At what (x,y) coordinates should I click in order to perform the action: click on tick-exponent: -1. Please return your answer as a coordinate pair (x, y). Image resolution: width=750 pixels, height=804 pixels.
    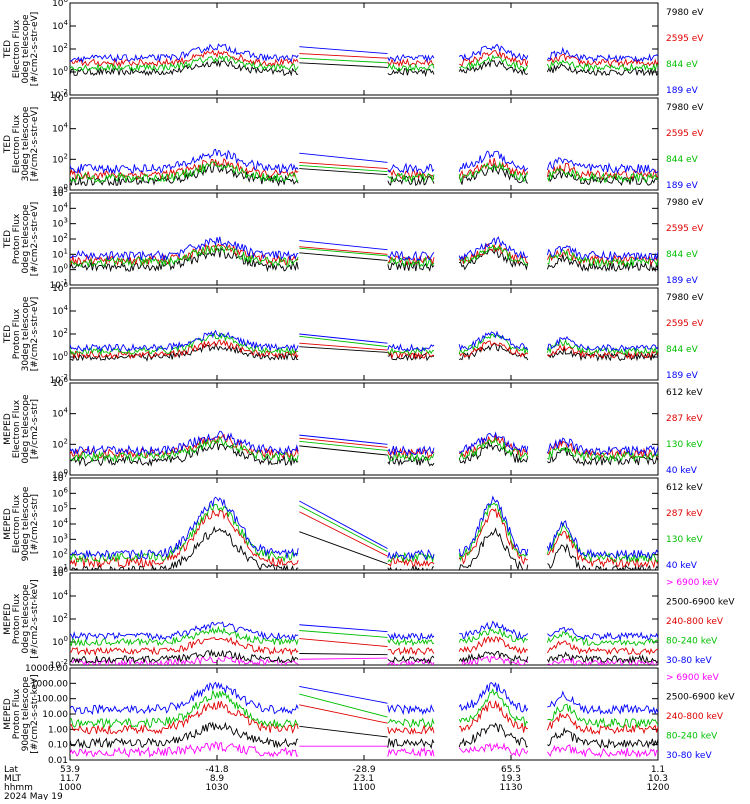
    Looking at the image, I should click on (64, 282).